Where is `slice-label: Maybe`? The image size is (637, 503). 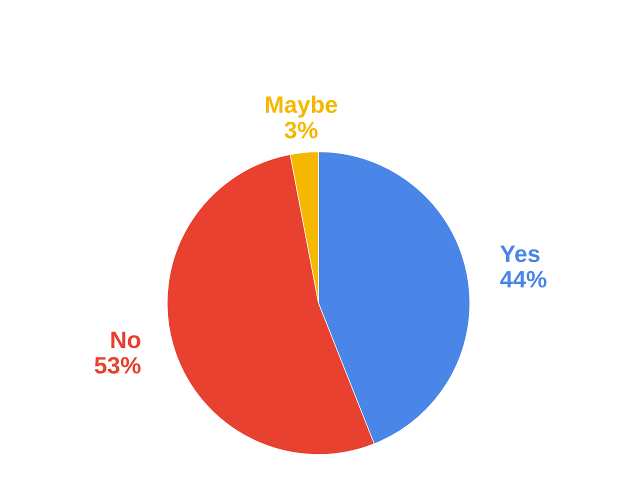
slice-label: Maybe is located at coordinates (302, 107).